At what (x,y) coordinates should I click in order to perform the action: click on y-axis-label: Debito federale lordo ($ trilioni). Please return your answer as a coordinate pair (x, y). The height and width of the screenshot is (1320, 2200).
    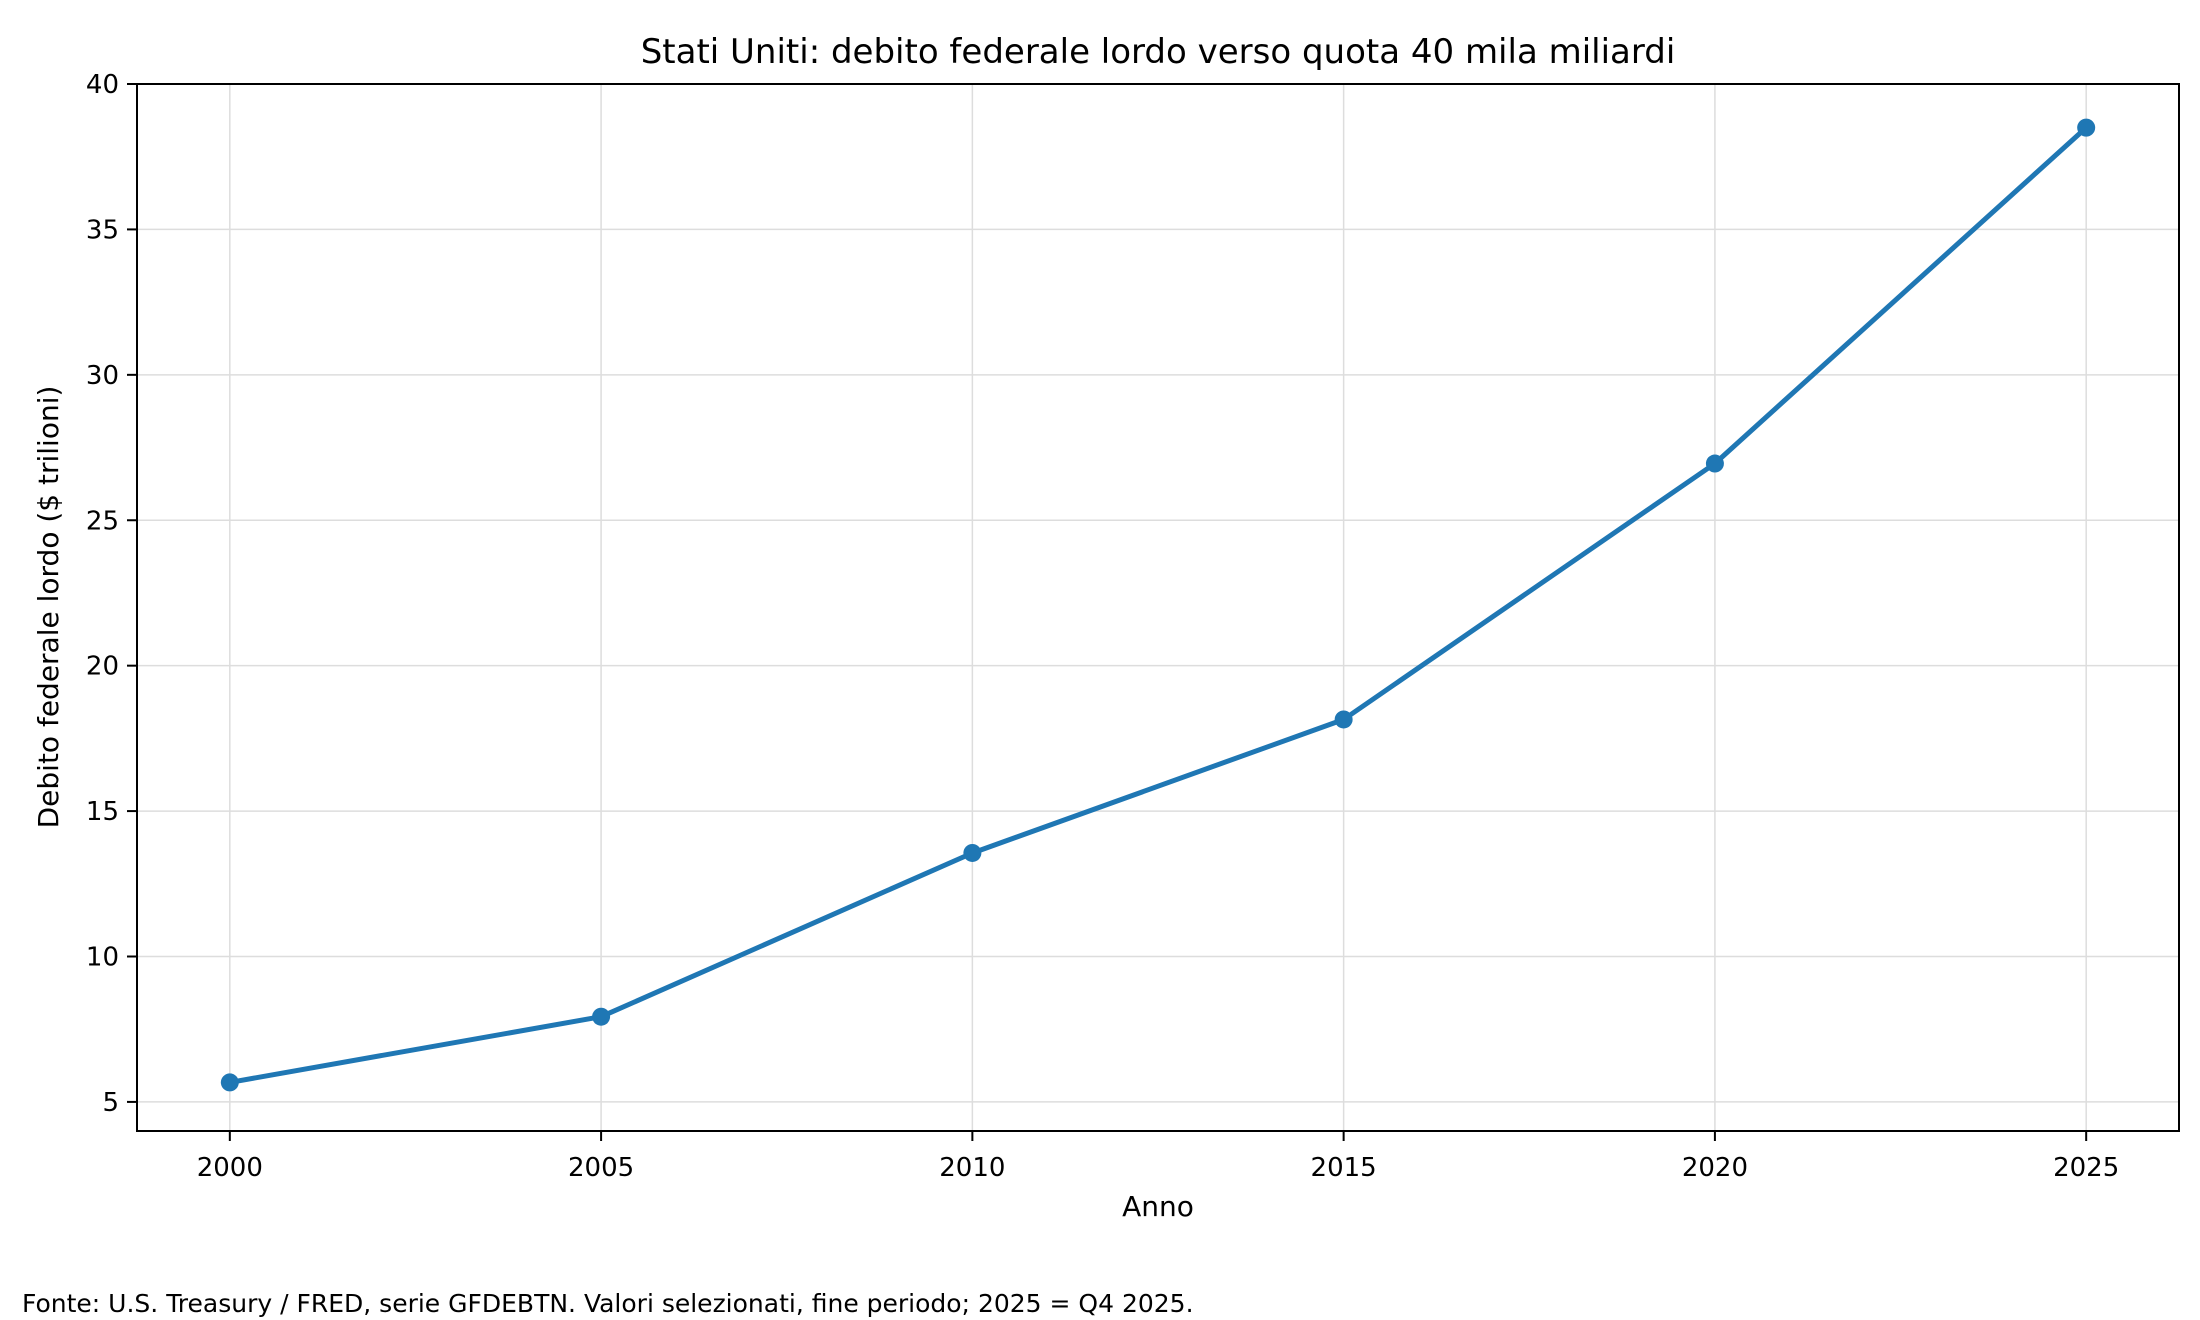
    Looking at the image, I should click on (48, 607).